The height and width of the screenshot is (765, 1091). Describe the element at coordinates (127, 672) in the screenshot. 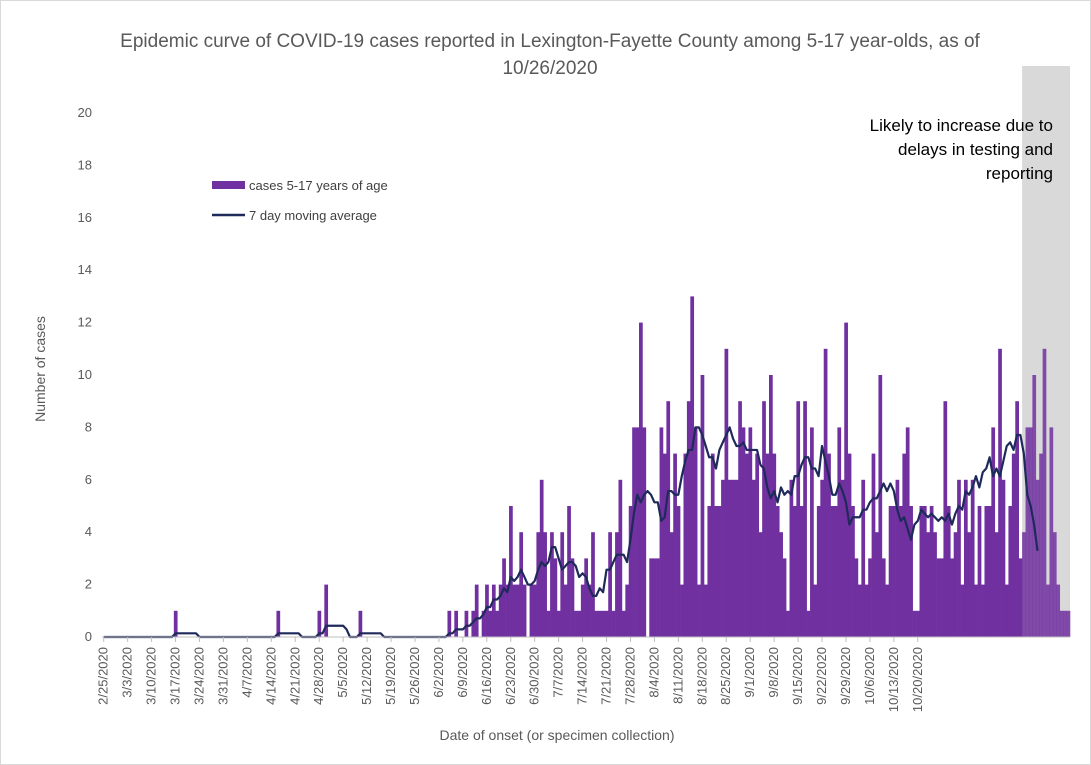

I see `x-tick-label: 3/3/2020` at that location.